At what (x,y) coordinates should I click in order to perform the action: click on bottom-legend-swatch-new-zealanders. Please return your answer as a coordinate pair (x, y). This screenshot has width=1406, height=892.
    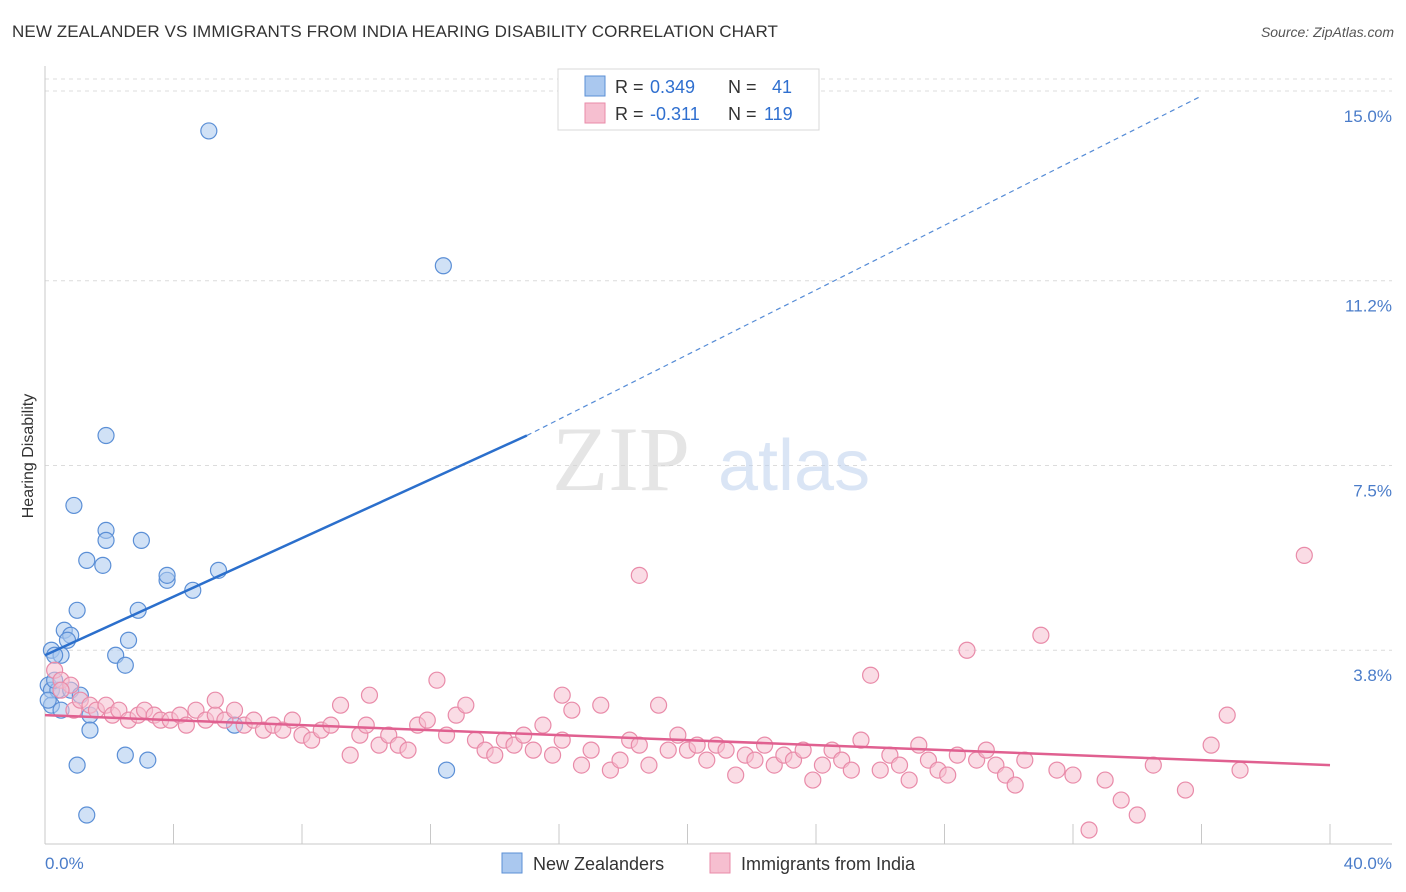
    Looking at the image, I should click on (512, 863).